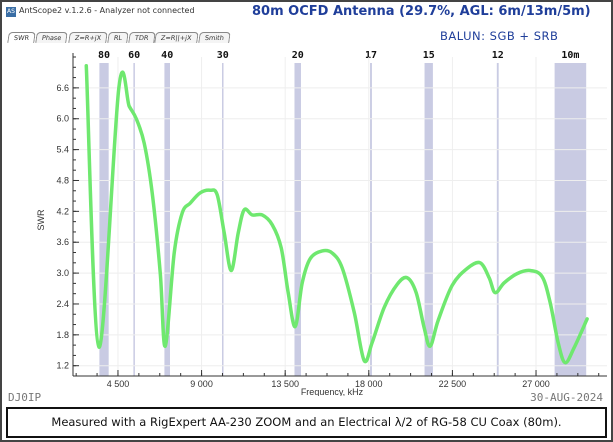  I want to click on tab-tdr: TDR, so click(141, 37).